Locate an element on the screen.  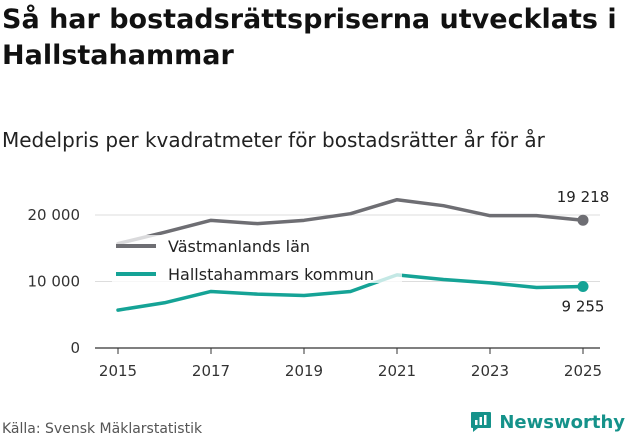
legend-label: Västmanlands län is located at coordinates (239, 246).